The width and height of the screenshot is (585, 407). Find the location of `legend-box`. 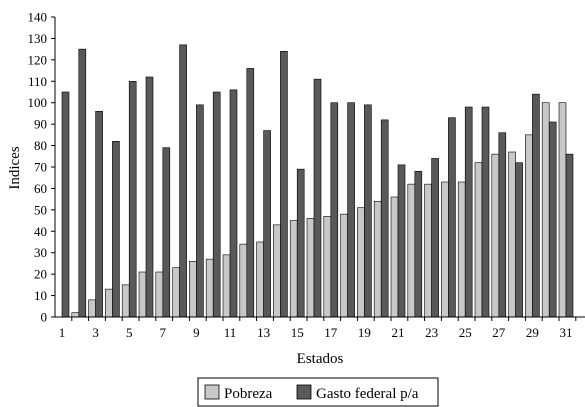

legend-box is located at coordinates (318, 392).